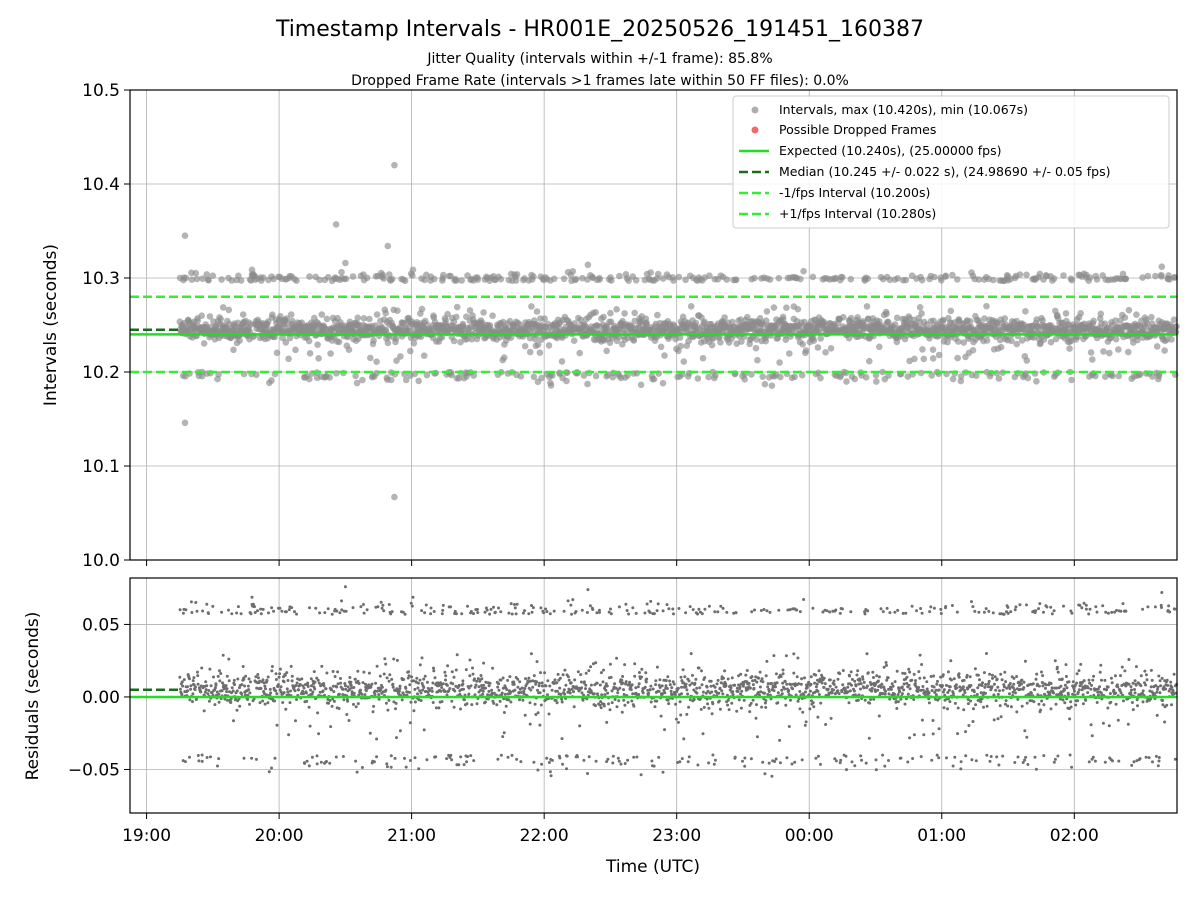  I want to click on interval-point-1961, so click(931, 375).